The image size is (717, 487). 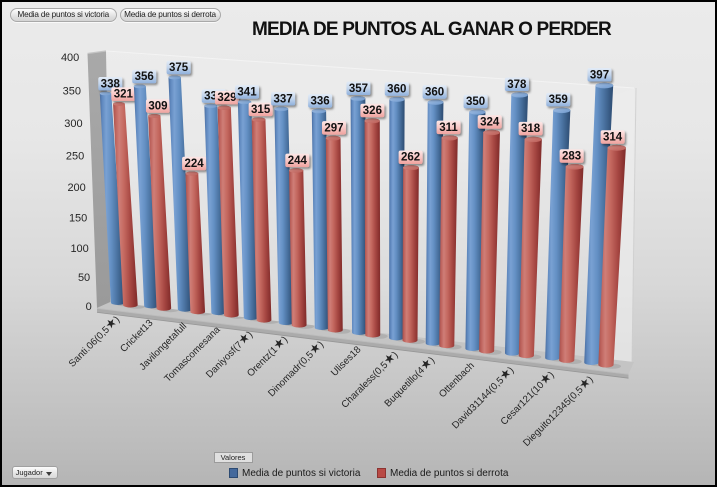 What do you see at coordinates (261, 110) in the screenshot?
I see `svg-text: 315` at bounding box center [261, 110].